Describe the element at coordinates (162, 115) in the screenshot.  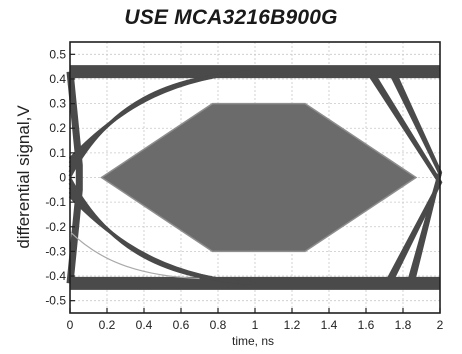
I see `rising-edge-trace` at that location.